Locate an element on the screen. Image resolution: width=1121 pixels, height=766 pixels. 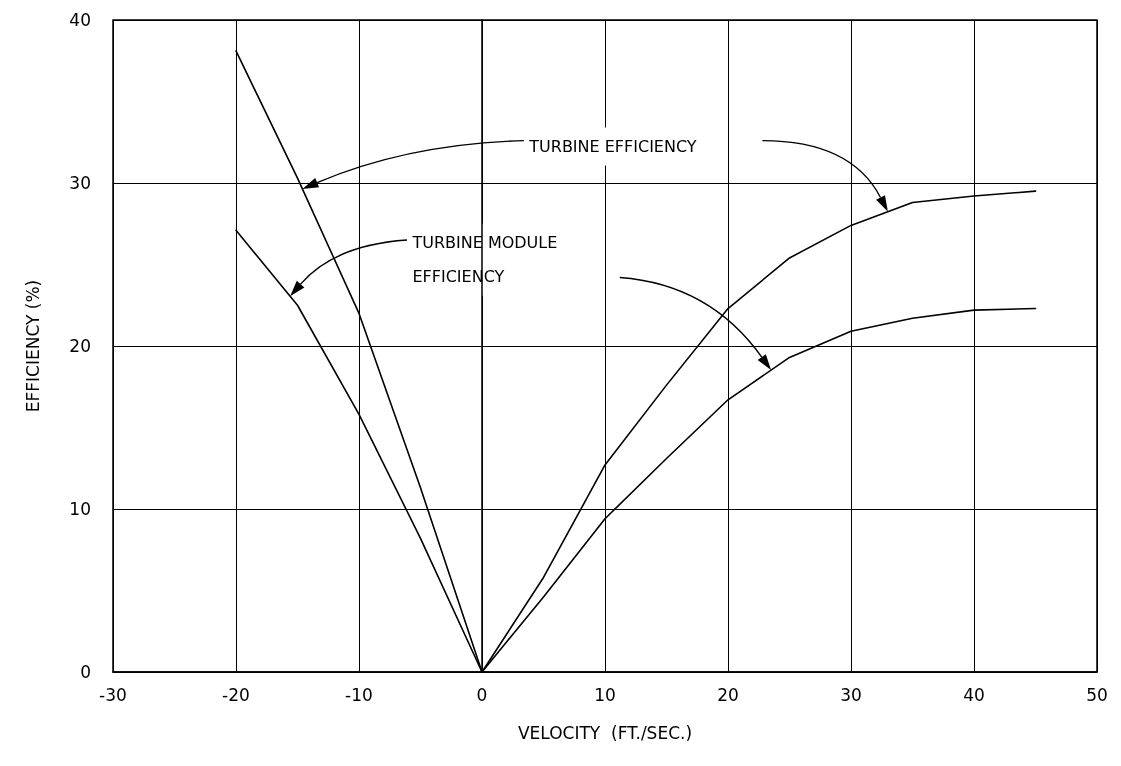
y-tick-label: 20 is located at coordinates (80, 346).